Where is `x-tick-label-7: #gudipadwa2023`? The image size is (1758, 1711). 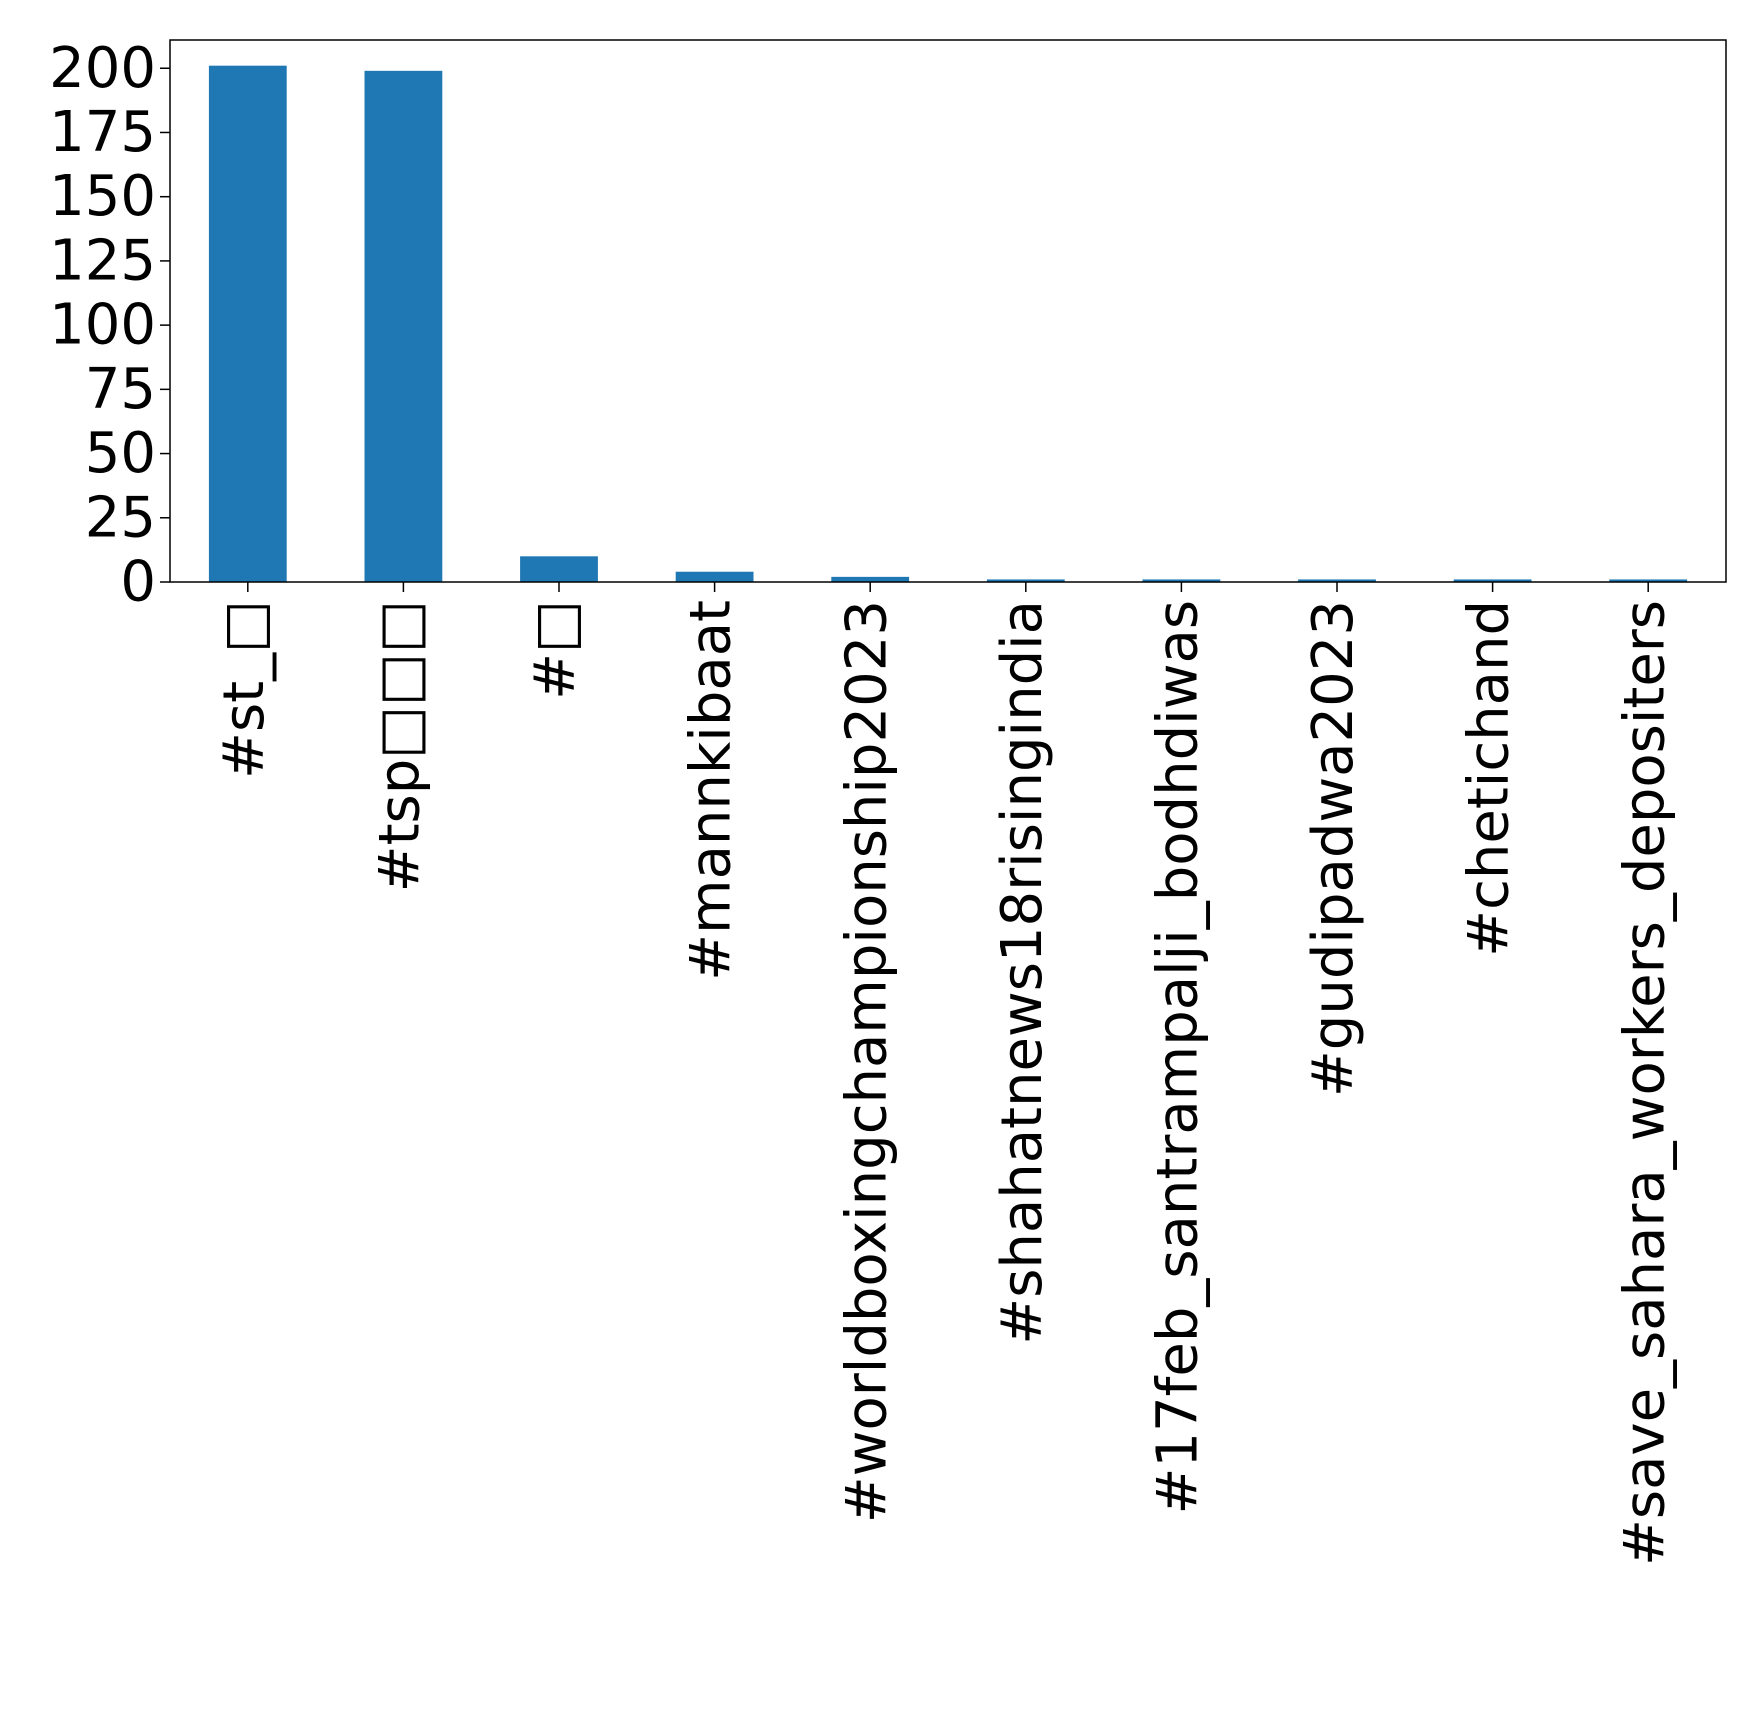 x-tick-label-7: #gudipadwa2023 is located at coordinates (1333, 848).